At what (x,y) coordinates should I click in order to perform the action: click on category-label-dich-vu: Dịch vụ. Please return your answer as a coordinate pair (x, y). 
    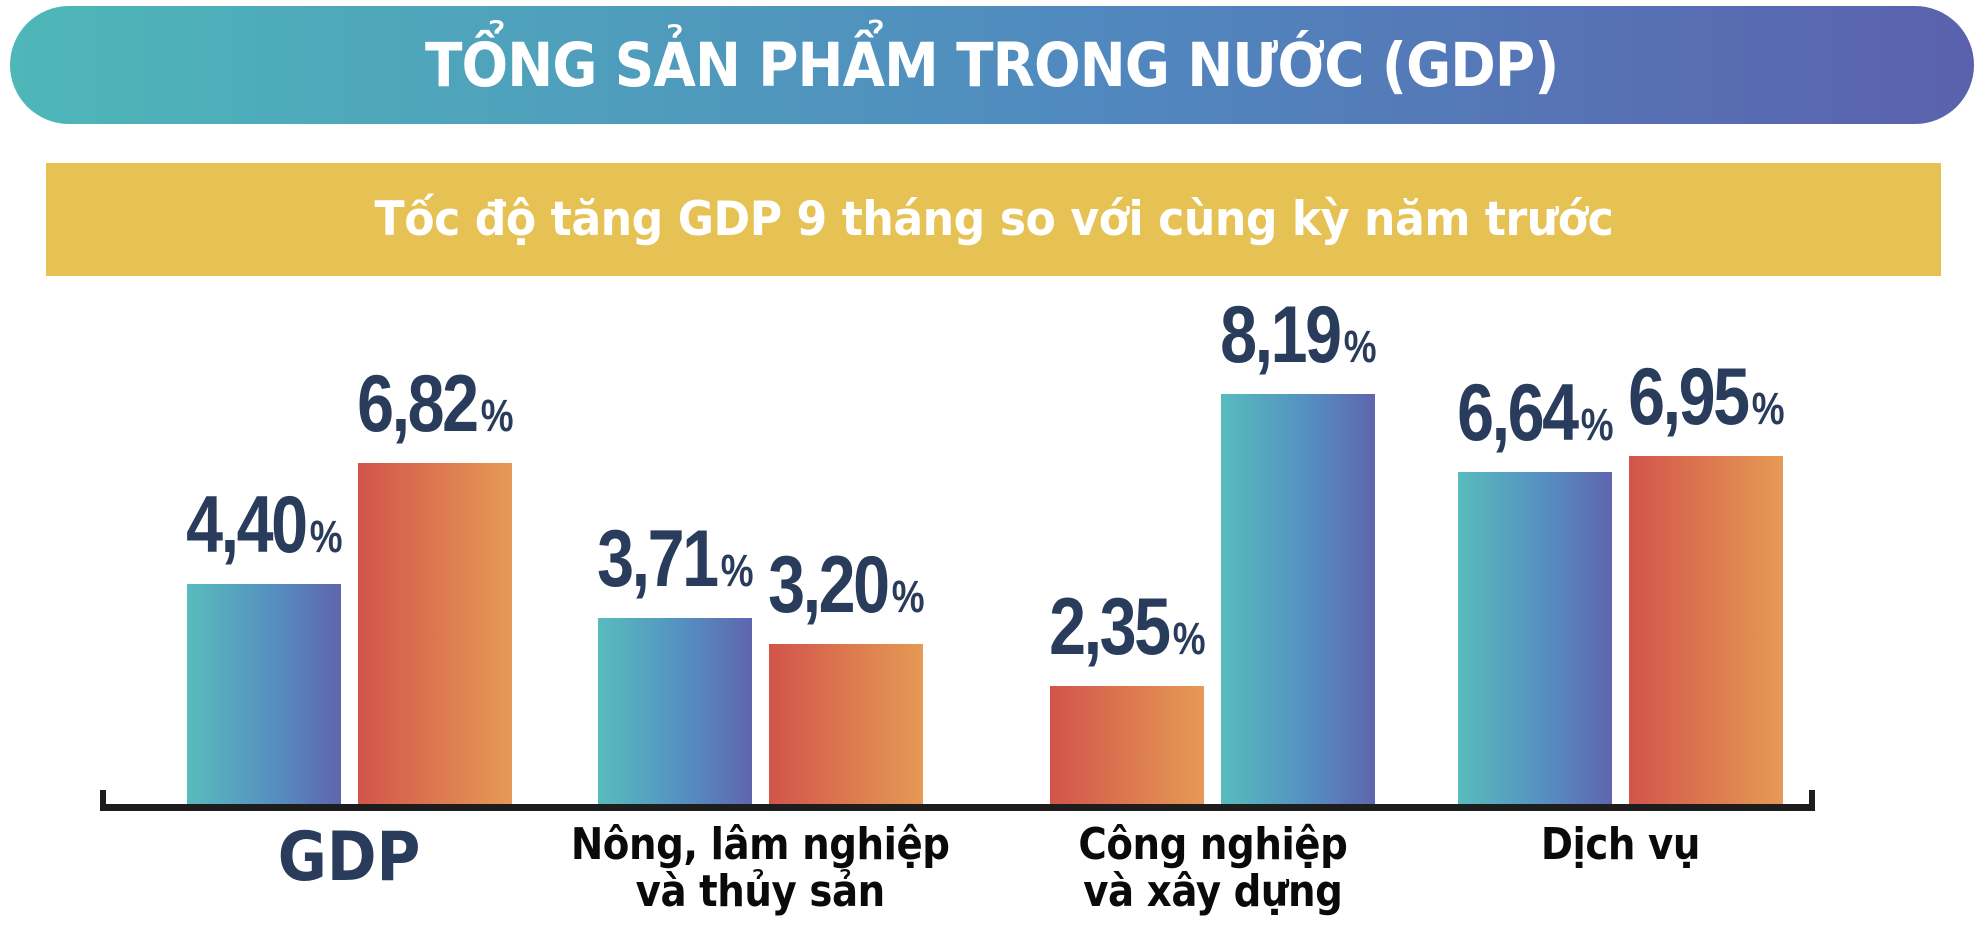
    Looking at the image, I should click on (1620, 844).